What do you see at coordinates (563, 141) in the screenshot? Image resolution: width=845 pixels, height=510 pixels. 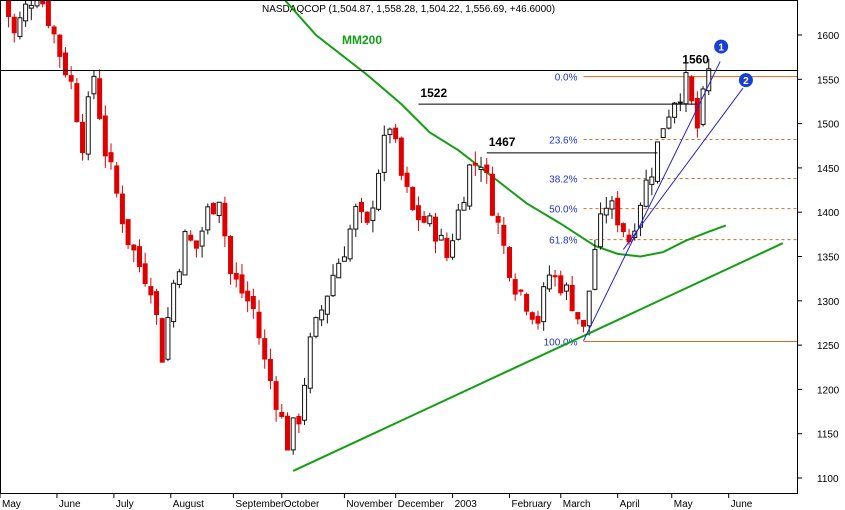 I see `fib-level-label: 23.6%` at bounding box center [563, 141].